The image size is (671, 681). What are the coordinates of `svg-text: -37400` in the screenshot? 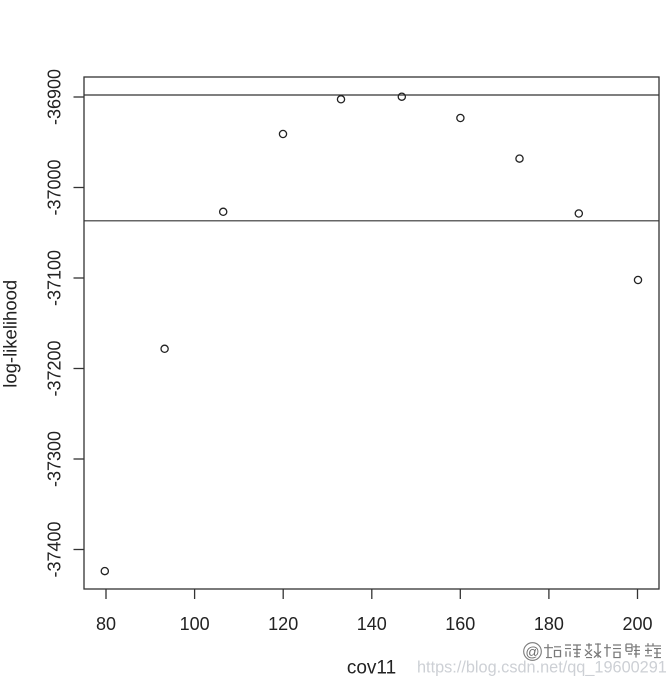 It's located at (55, 549).